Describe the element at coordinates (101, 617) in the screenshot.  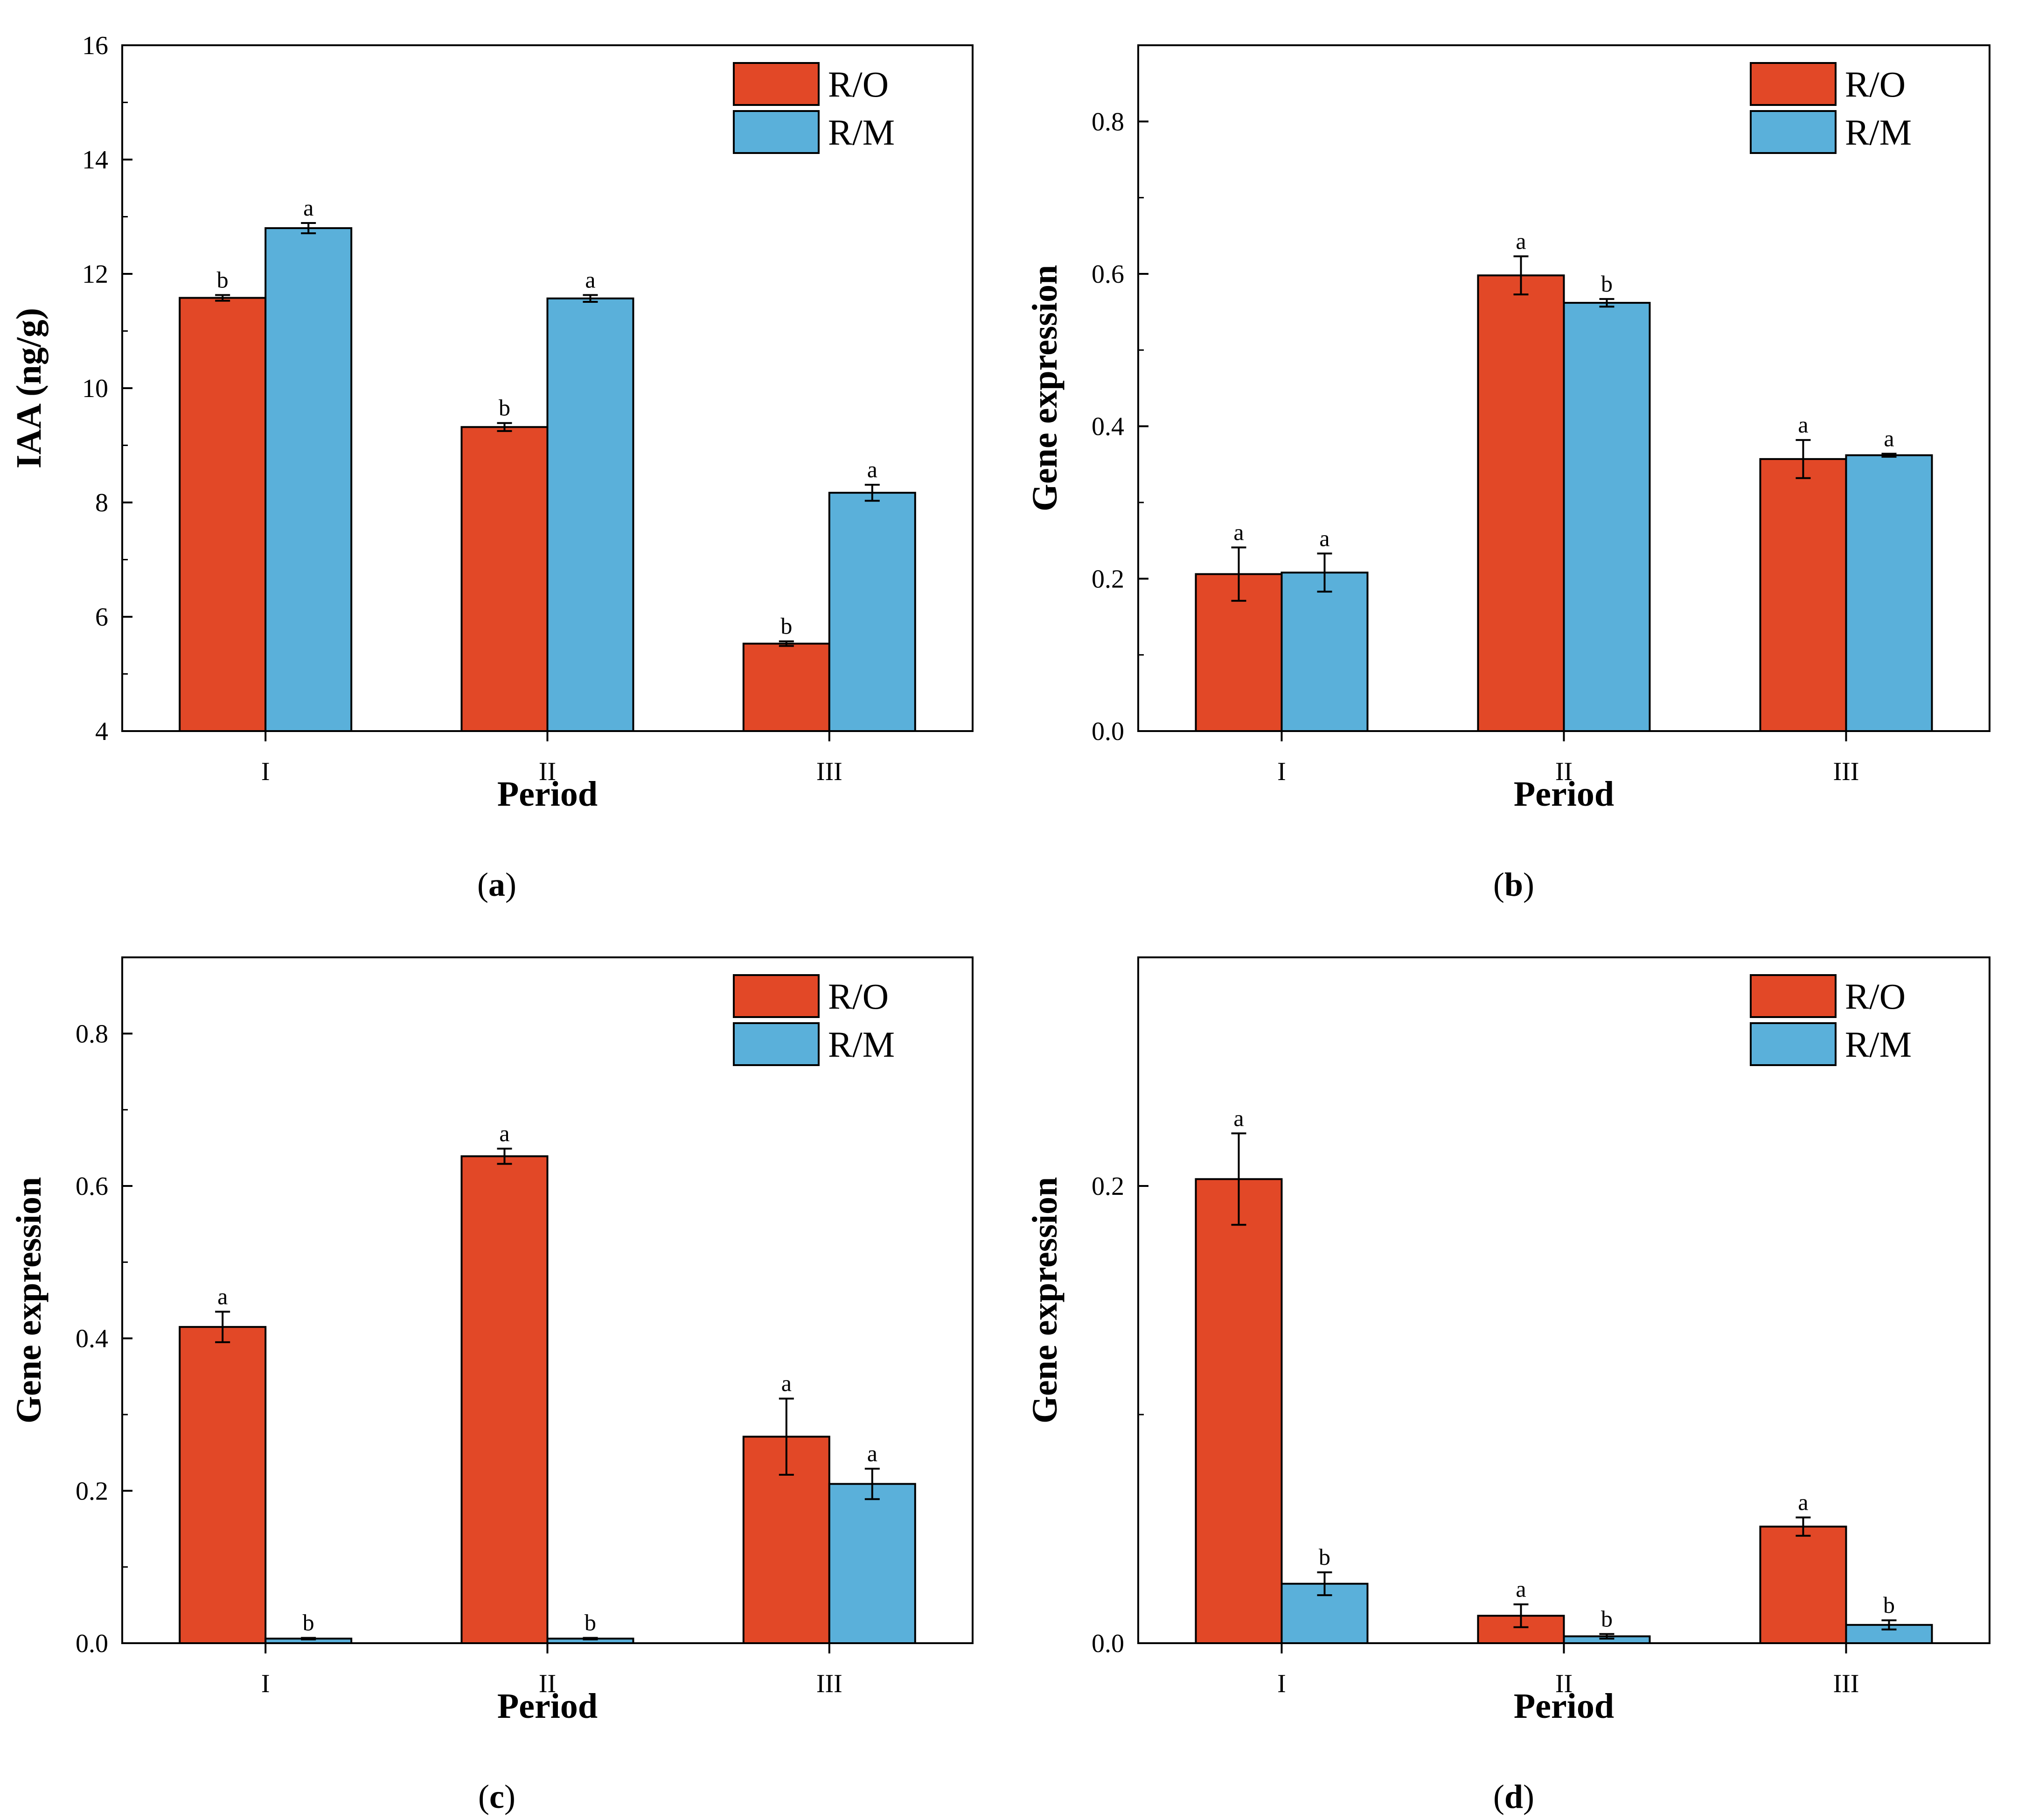
I see `y-tick-label: 6` at that location.